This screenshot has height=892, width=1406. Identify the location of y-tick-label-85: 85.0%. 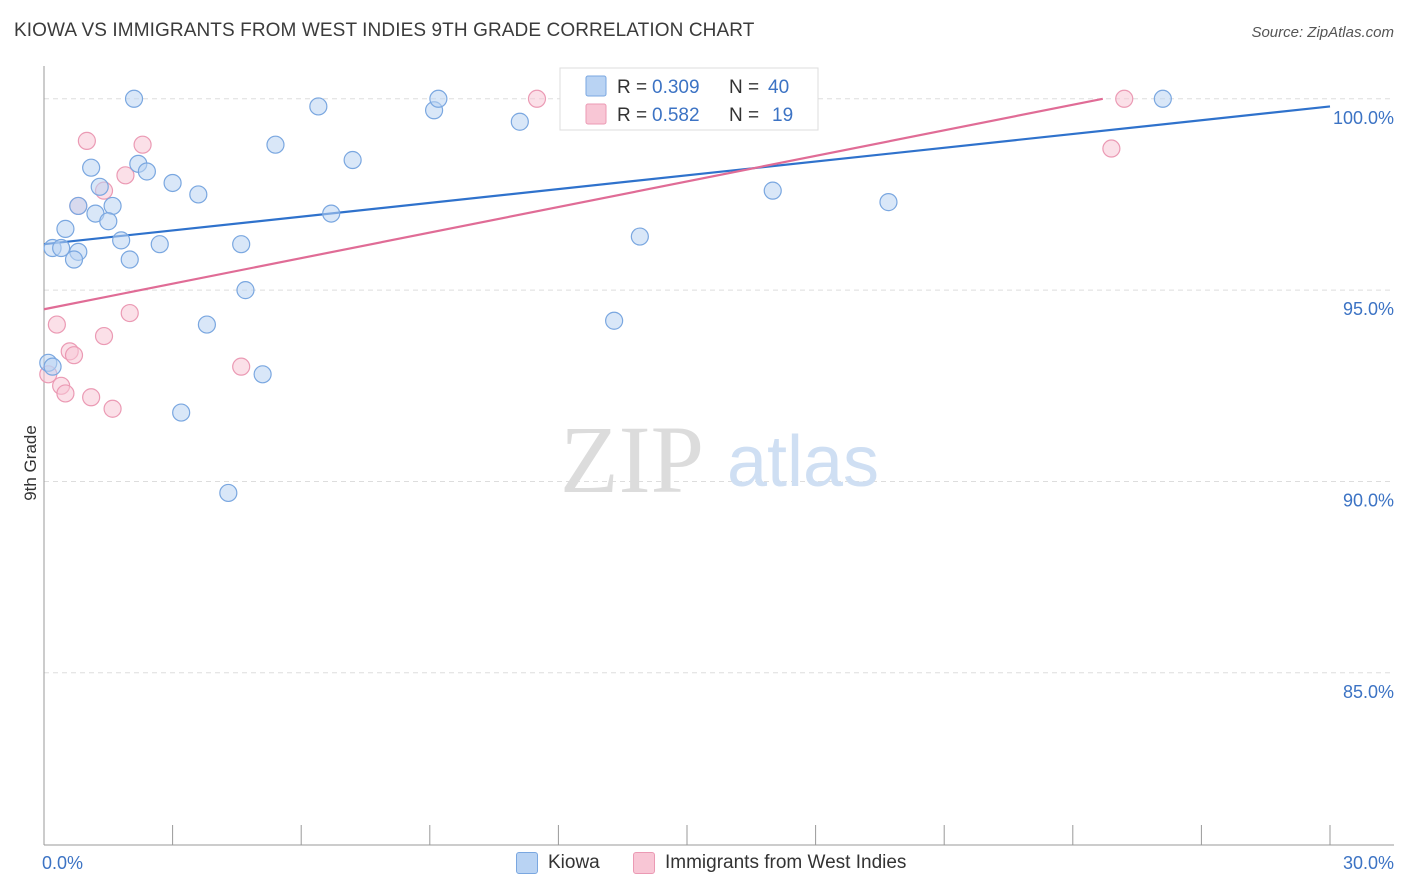
(1368, 692).